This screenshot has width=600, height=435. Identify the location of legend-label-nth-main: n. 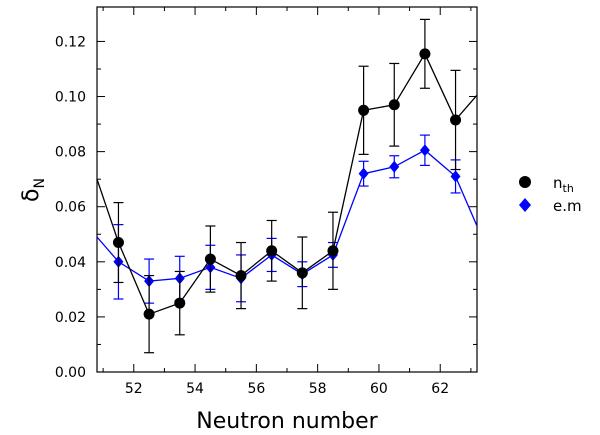
(558, 183).